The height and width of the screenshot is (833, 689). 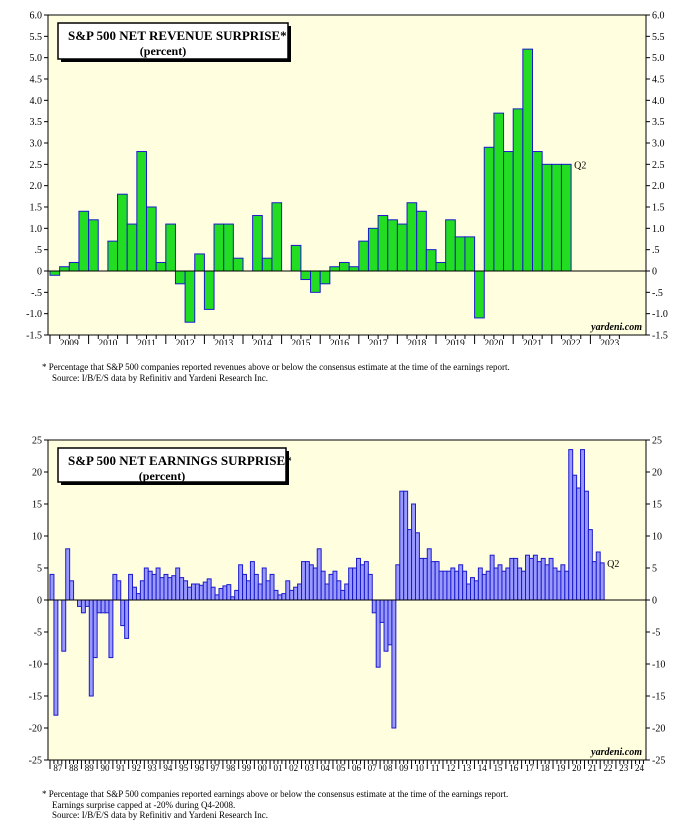 What do you see at coordinates (658, 186) in the screenshot?
I see `y-tick-label-right: 2.0` at bounding box center [658, 186].